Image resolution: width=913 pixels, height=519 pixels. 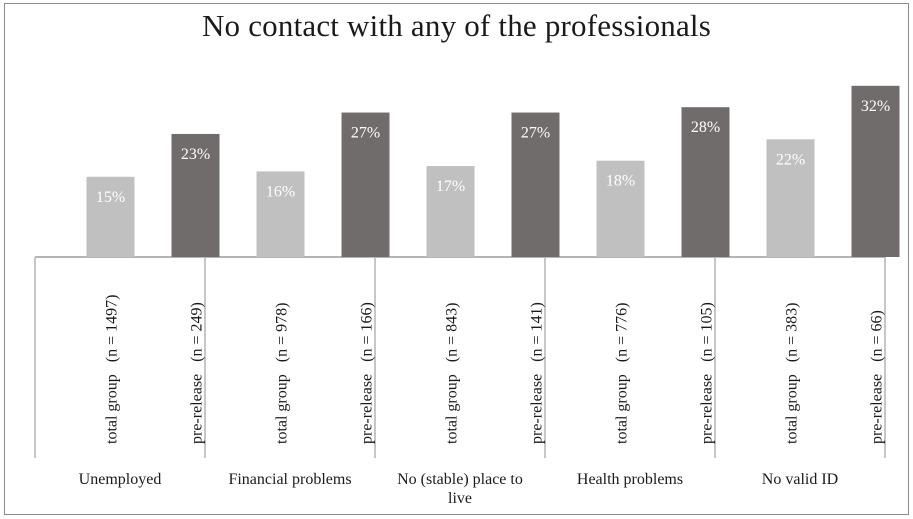 What do you see at coordinates (450, 186) in the screenshot?
I see `data-label: 17%` at bounding box center [450, 186].